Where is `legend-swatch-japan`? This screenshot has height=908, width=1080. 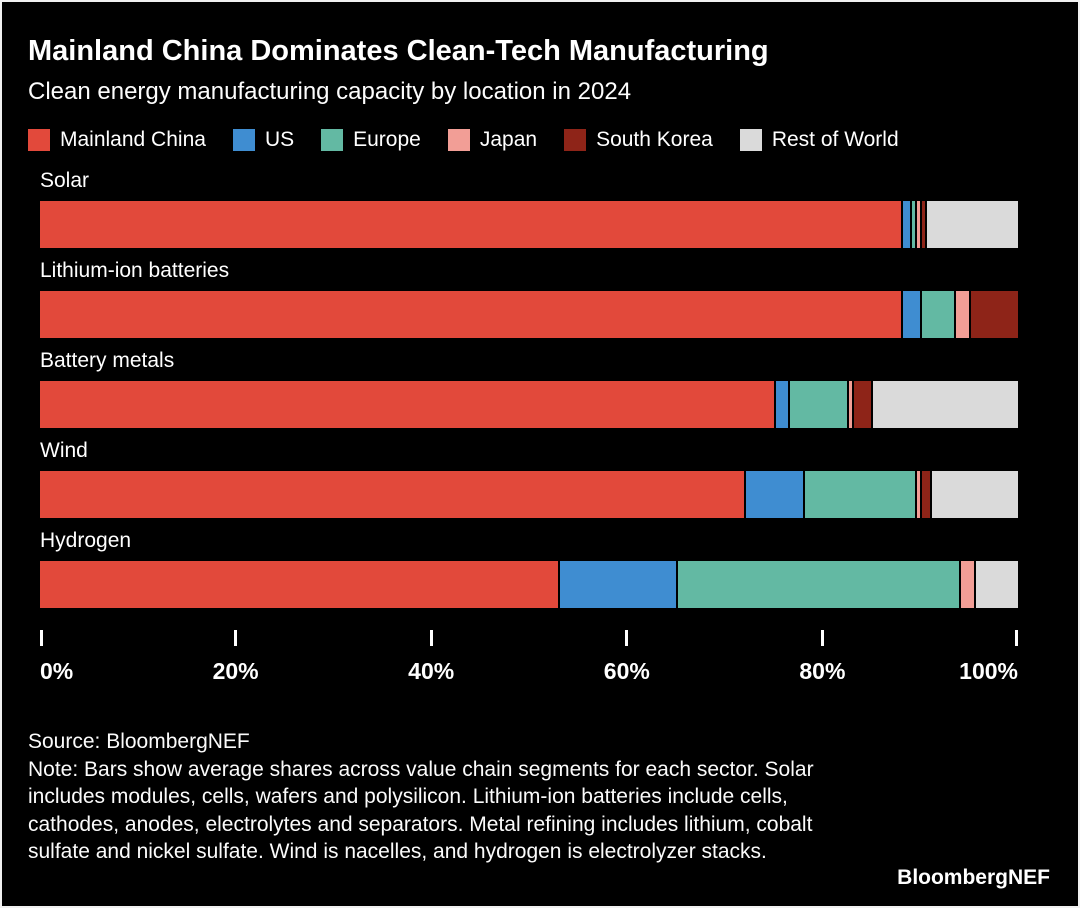
legend-swatch-japan is located at coordinates (458, 140).